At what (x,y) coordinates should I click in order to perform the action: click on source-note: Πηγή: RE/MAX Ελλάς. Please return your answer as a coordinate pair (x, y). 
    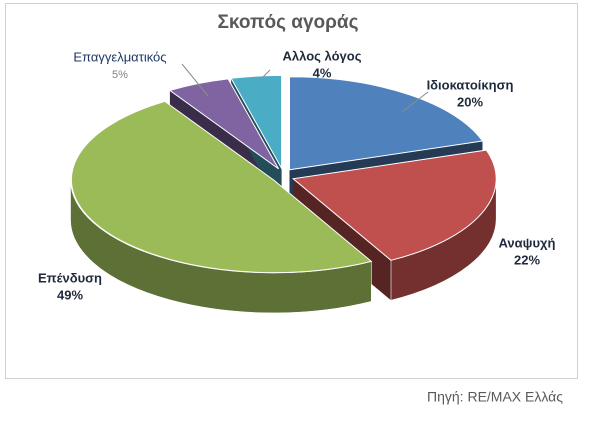
    Looking at the image, I should click on (495, 397).